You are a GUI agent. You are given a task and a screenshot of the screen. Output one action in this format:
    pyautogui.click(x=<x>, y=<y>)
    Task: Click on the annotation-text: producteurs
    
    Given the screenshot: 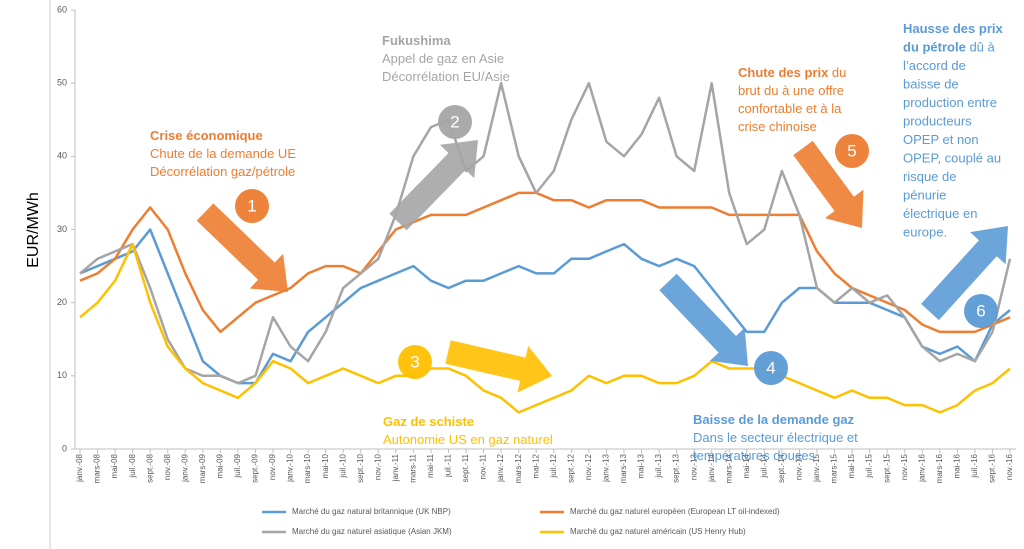 What is the action you would take?
    pyautogui.click(x=937, y=121)
    